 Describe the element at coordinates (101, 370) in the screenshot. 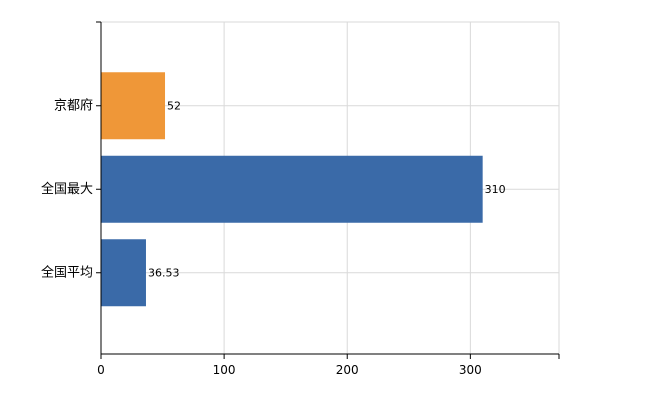

I see `x-tick-label-0: 0` at that location.